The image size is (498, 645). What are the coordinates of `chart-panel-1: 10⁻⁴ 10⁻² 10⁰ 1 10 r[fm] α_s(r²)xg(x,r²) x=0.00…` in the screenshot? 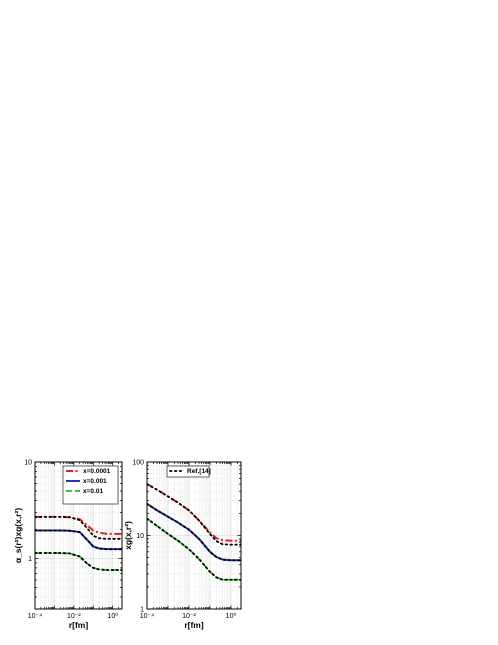 It's located at (68, 545).